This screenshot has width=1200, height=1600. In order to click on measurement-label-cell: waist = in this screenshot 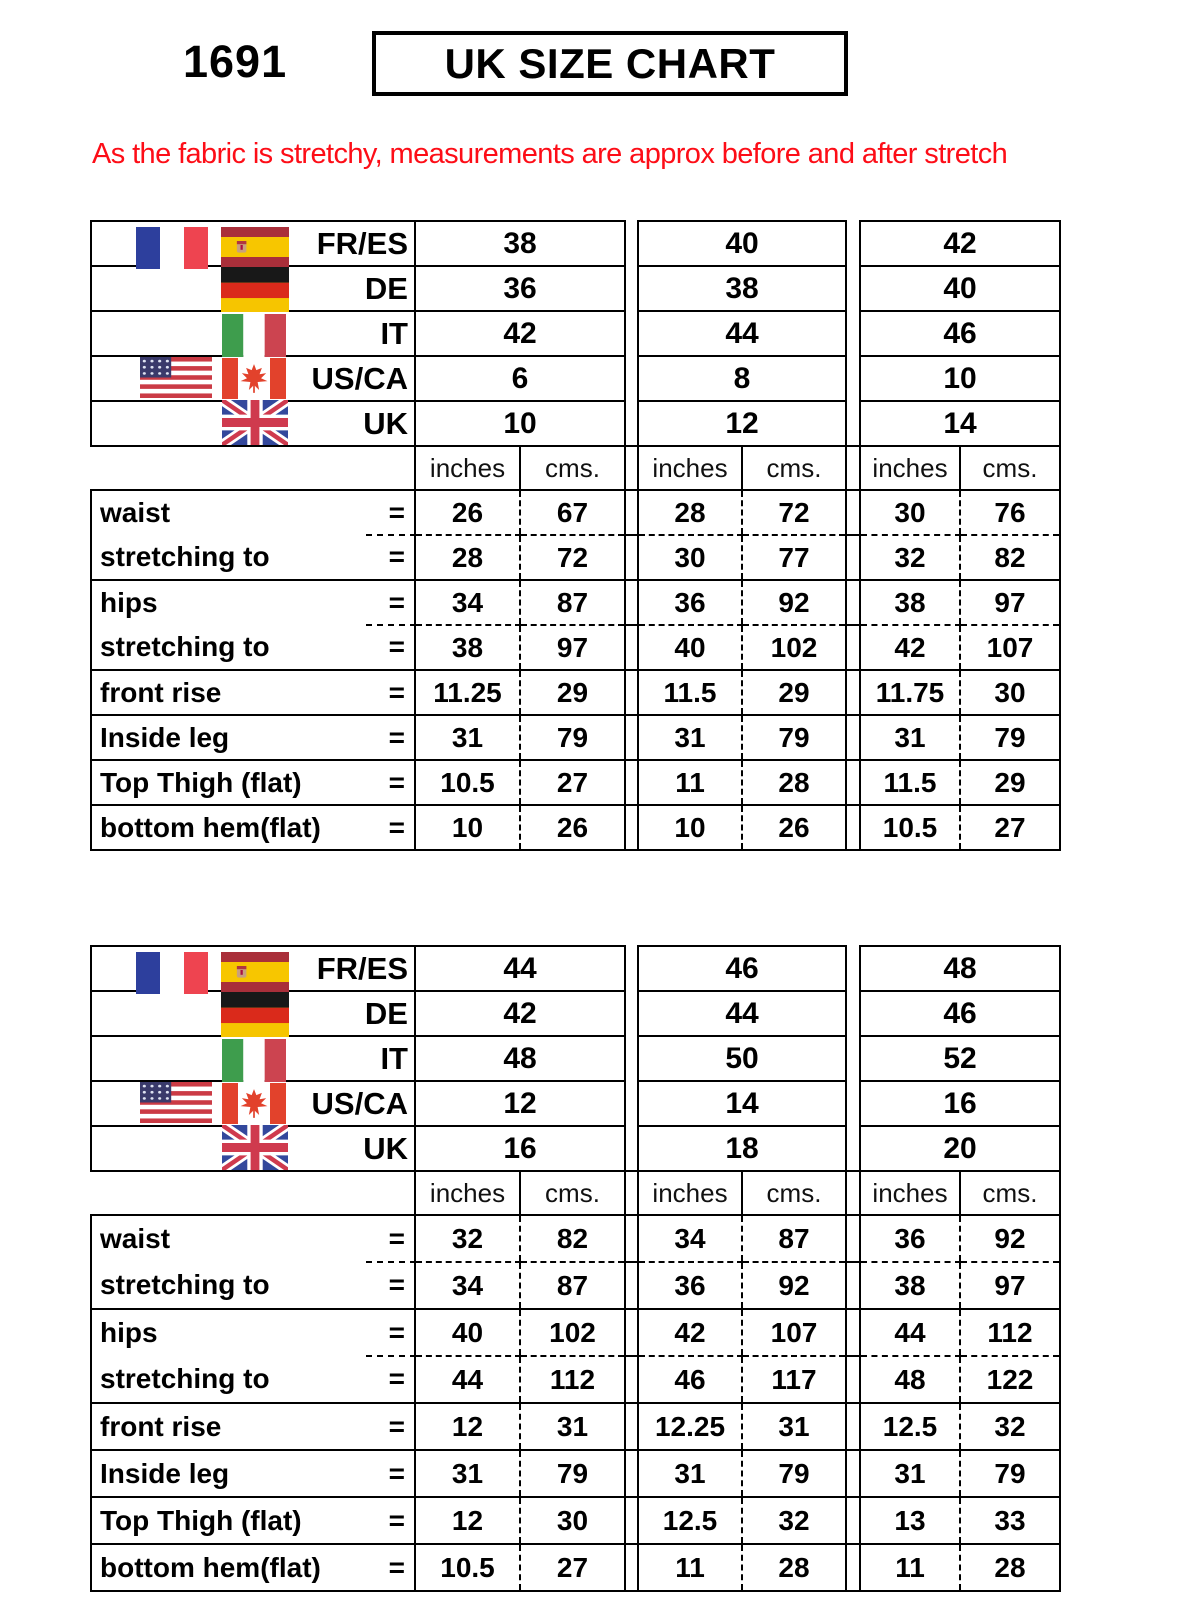, I will do `click(253, 1239)`.